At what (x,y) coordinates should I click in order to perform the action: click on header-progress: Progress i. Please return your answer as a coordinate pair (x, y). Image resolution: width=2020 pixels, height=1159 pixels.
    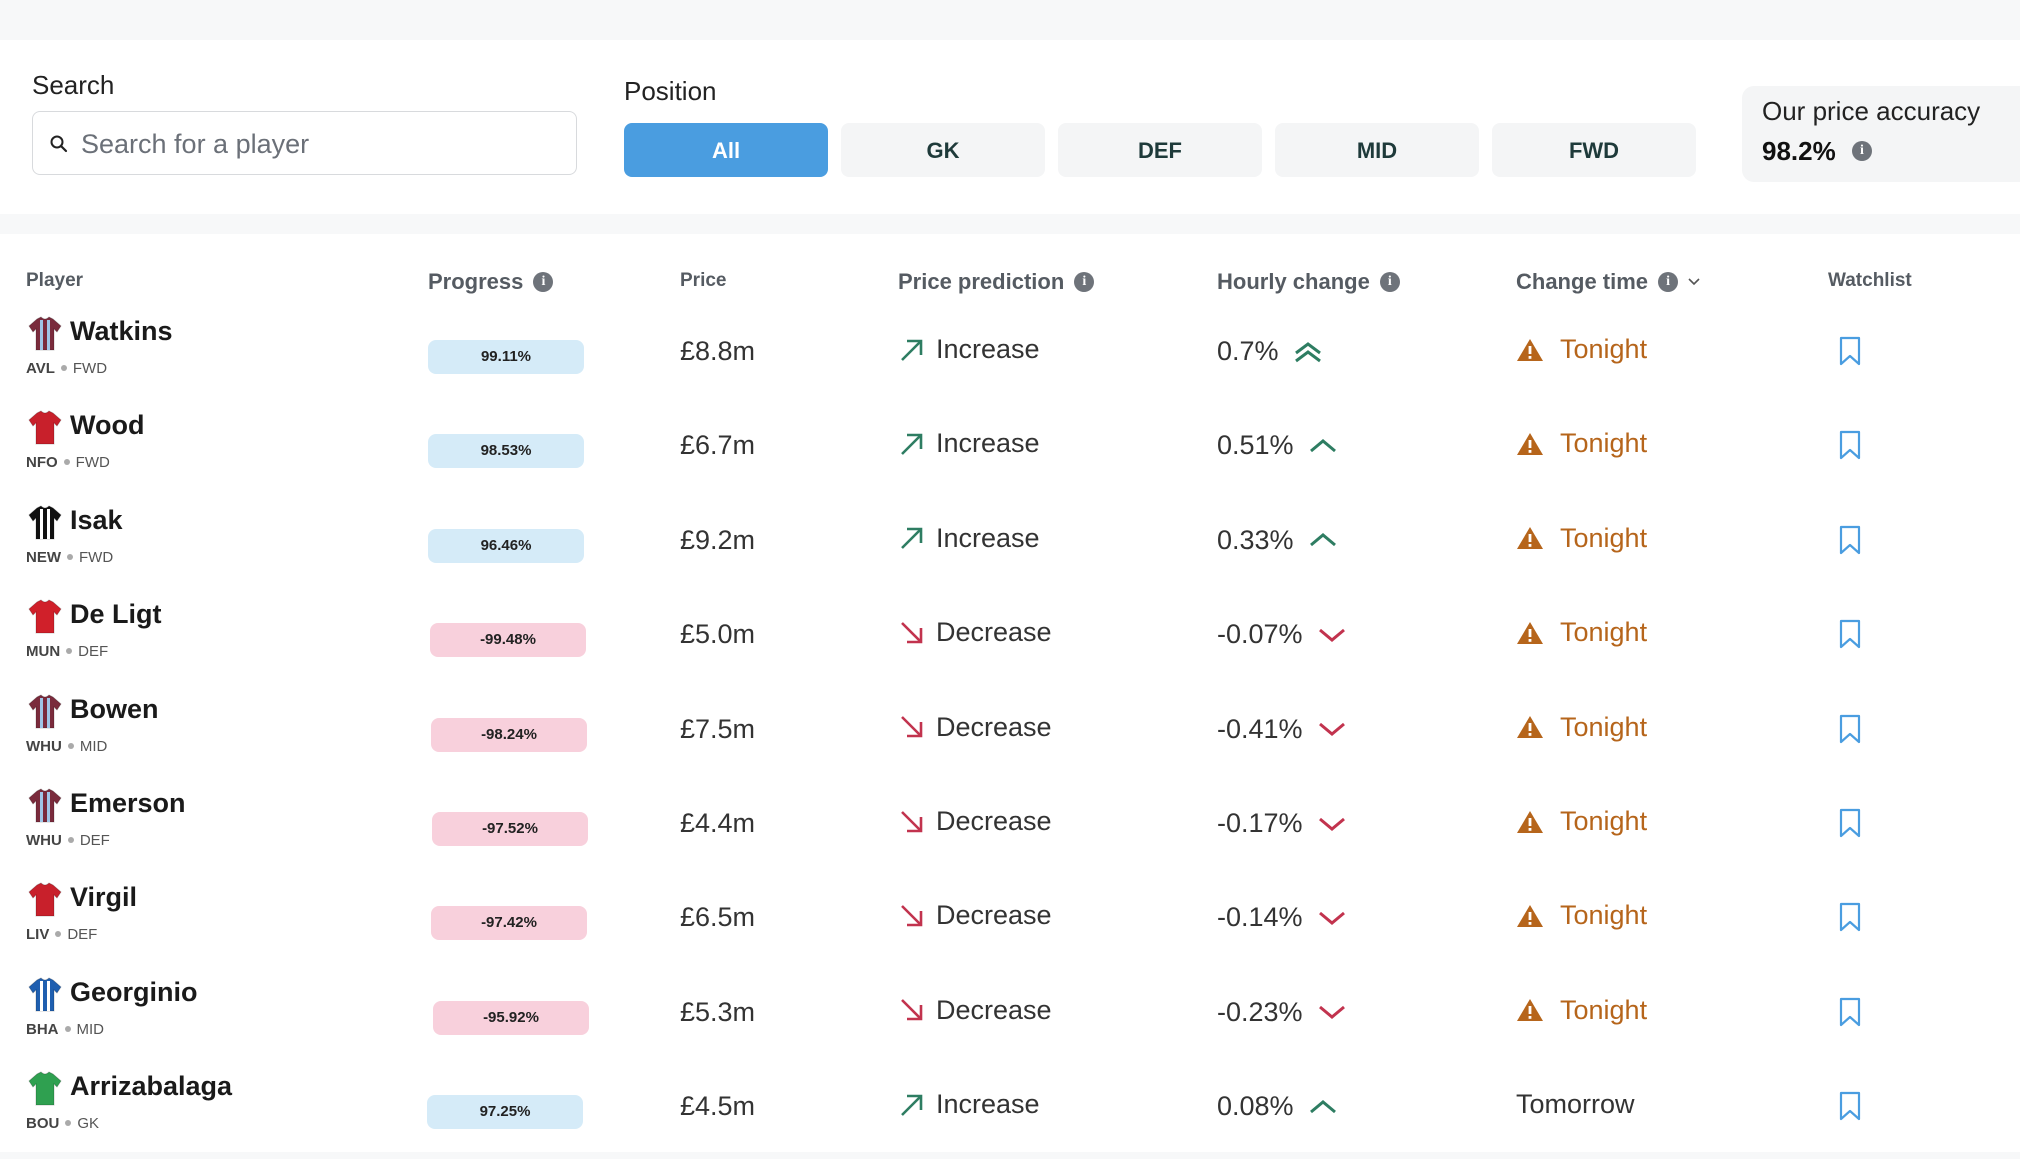
    Looking at the image, I should click on (491, 282).